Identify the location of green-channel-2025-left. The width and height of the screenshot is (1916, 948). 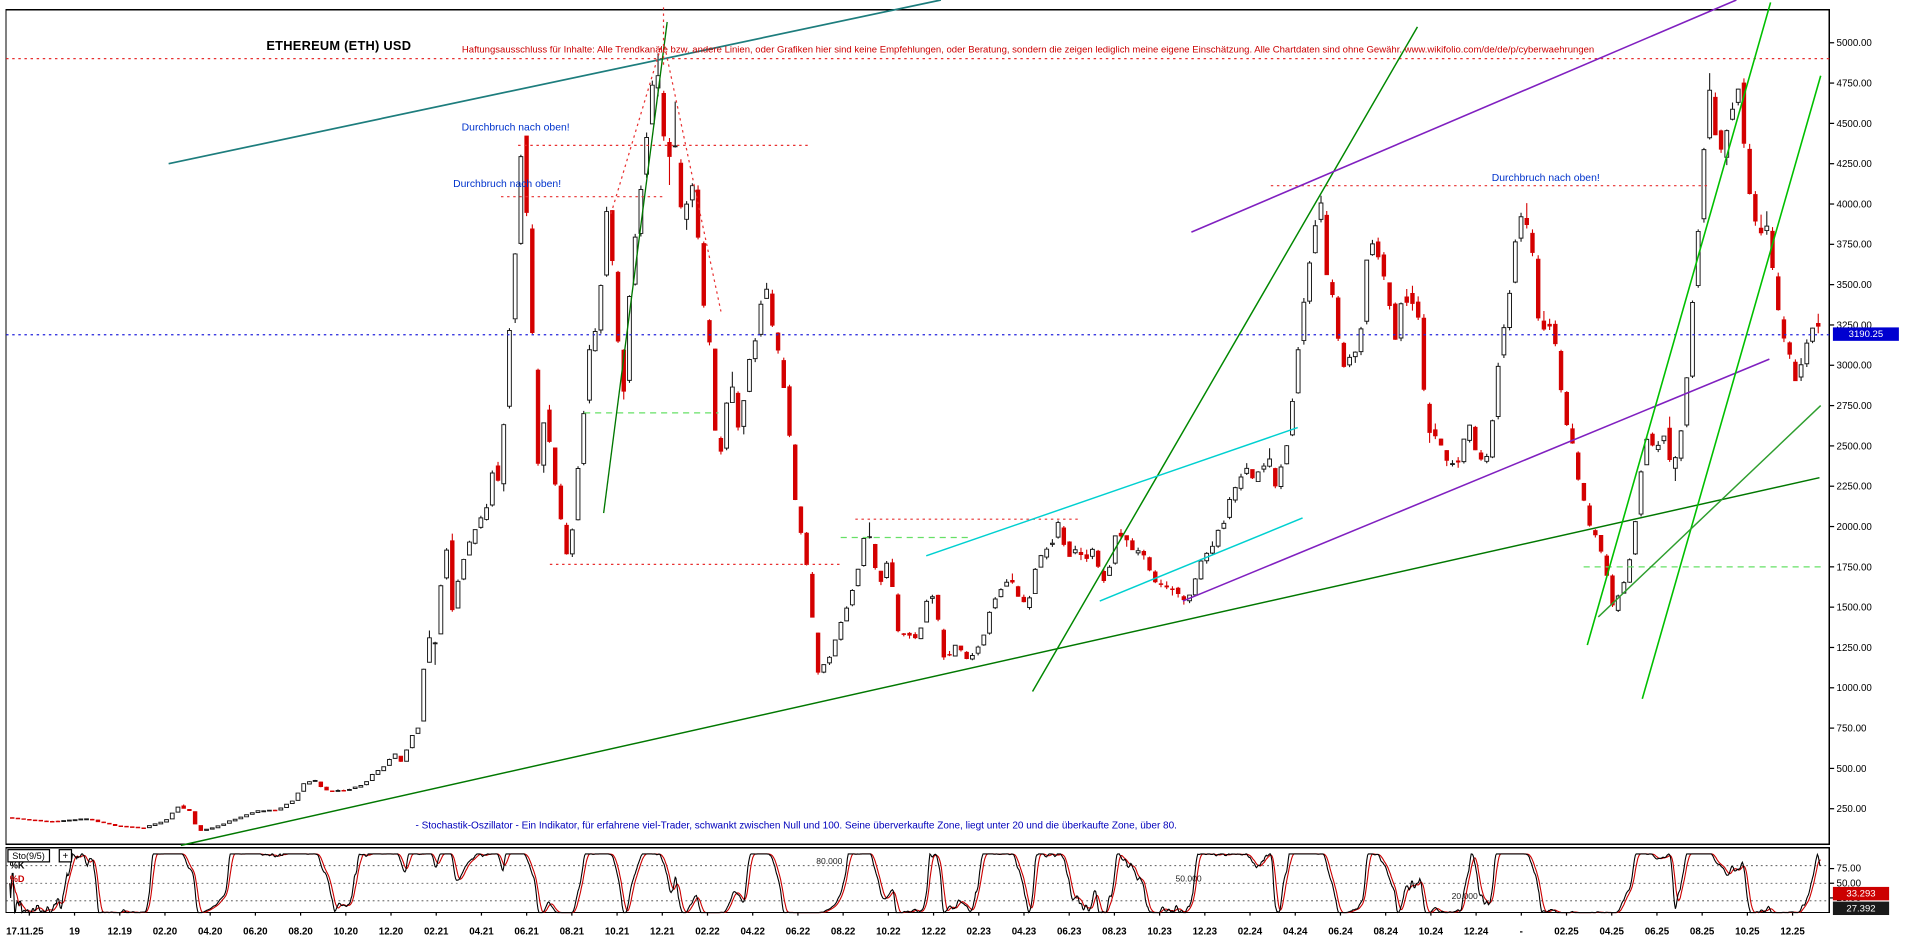
(1679, 324).